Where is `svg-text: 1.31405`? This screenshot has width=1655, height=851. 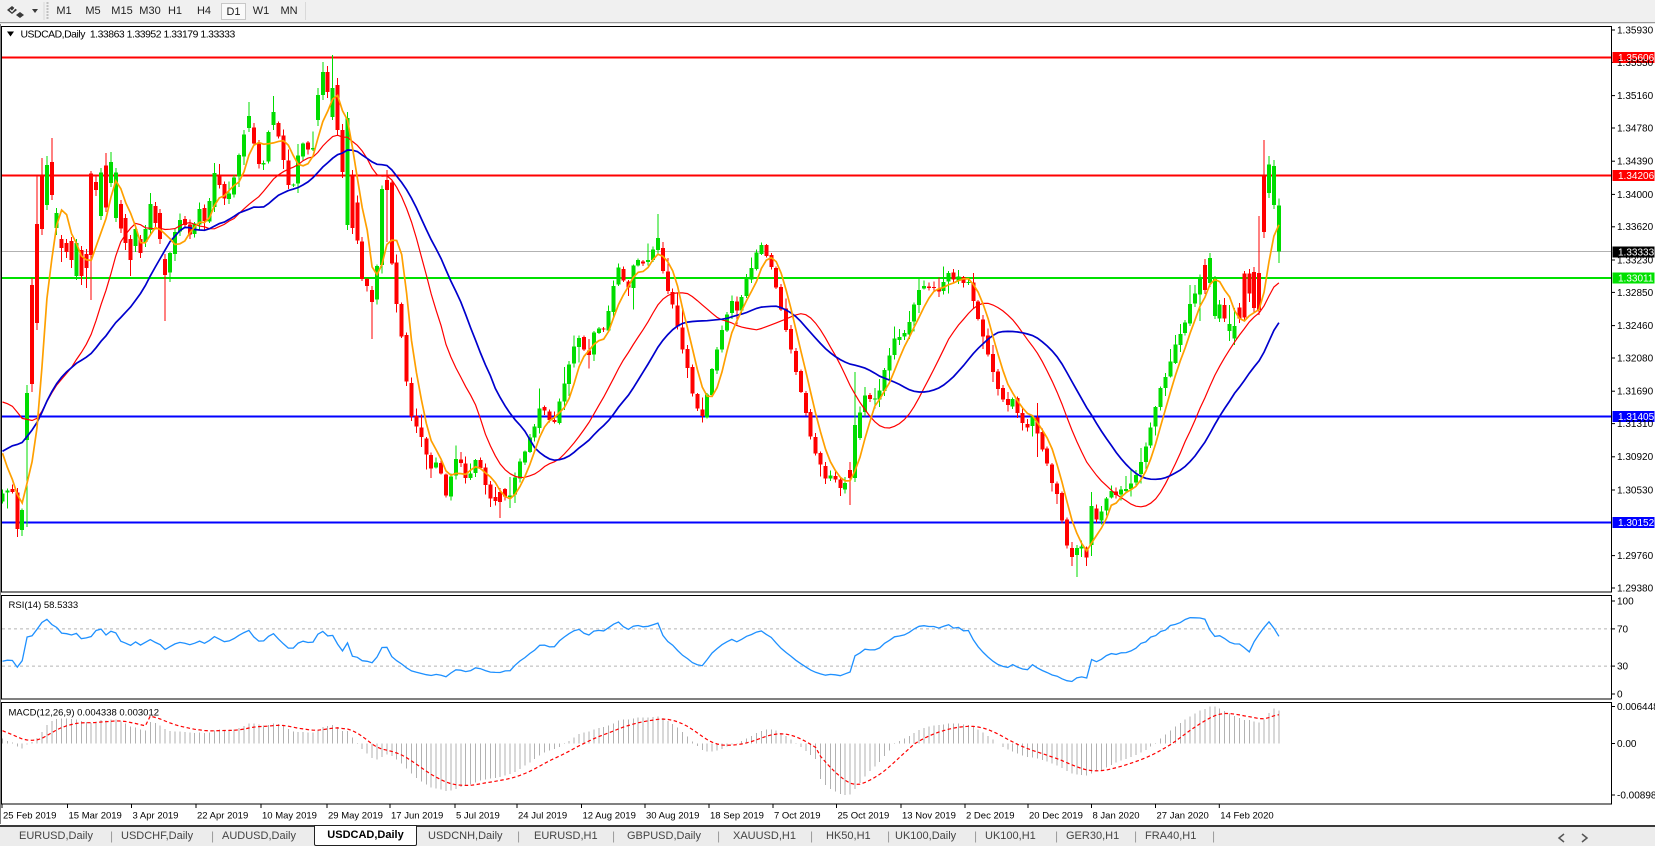 svg-text: 1.31405 is located at coordinates (1636, 417).